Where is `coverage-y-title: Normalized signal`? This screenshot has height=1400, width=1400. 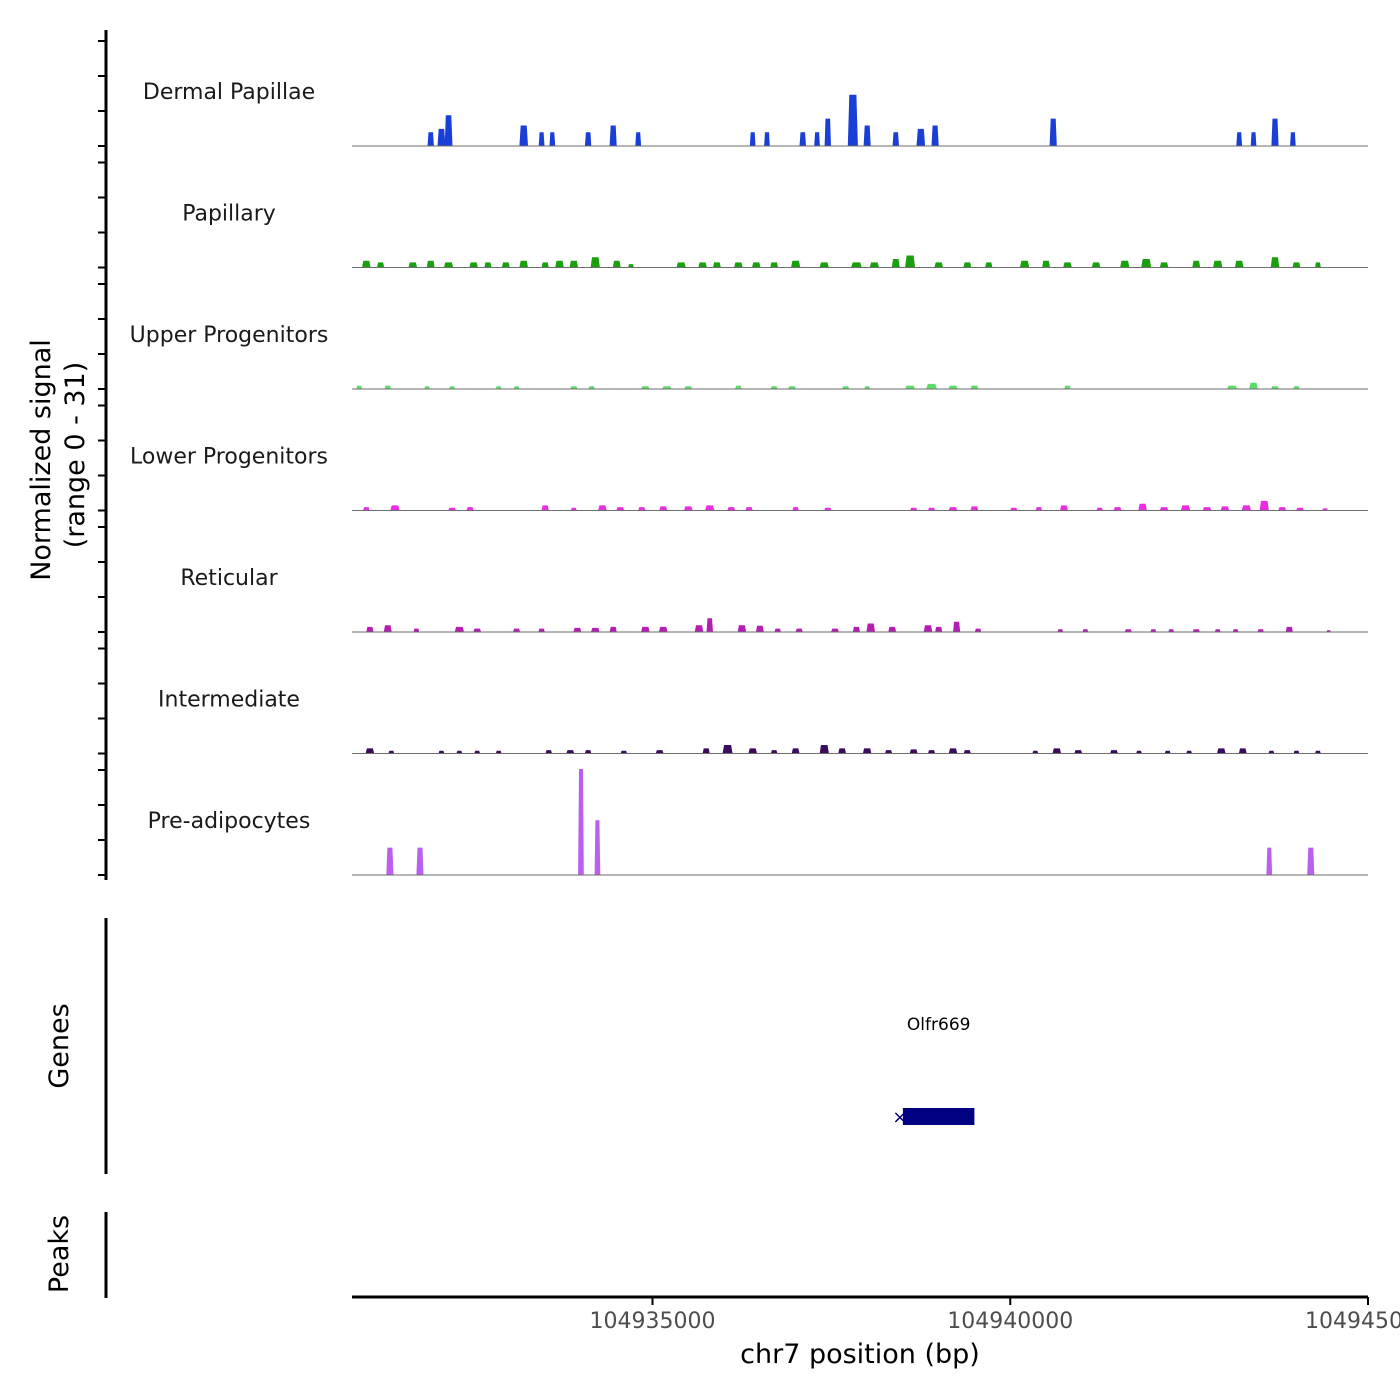
coverage-y-title: Normalized signal is located at coordinates (41, 460).